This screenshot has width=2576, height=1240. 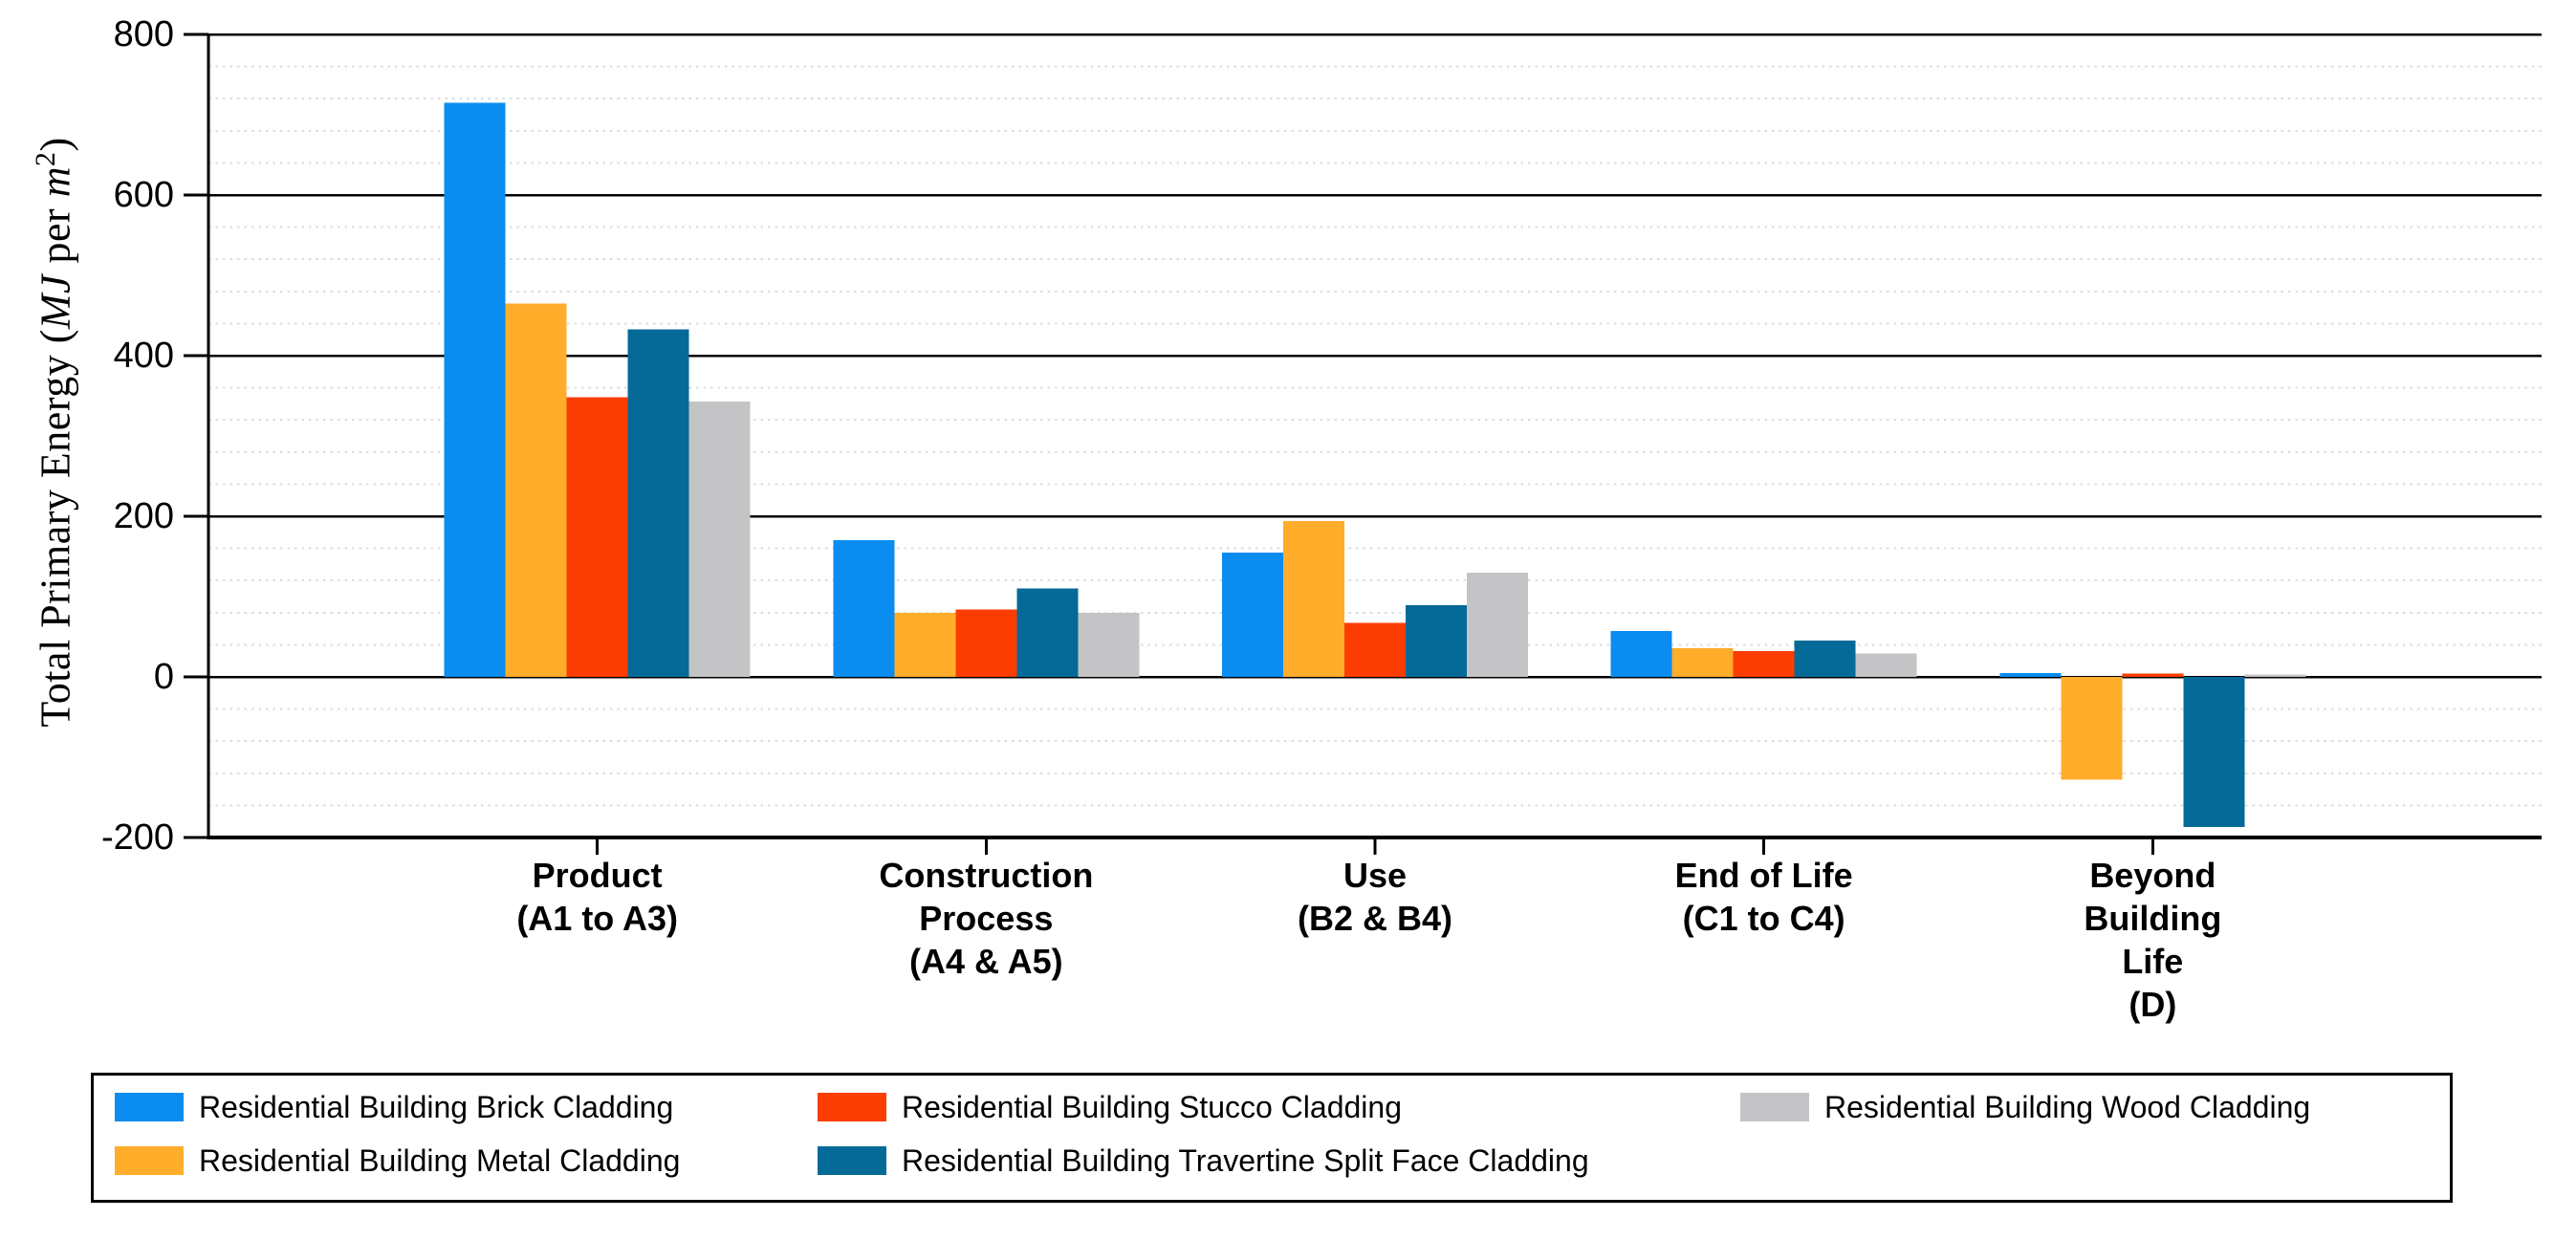 I want to click on bar-residential-building-wood-cladding-cat1, so click(x=719, y=539).